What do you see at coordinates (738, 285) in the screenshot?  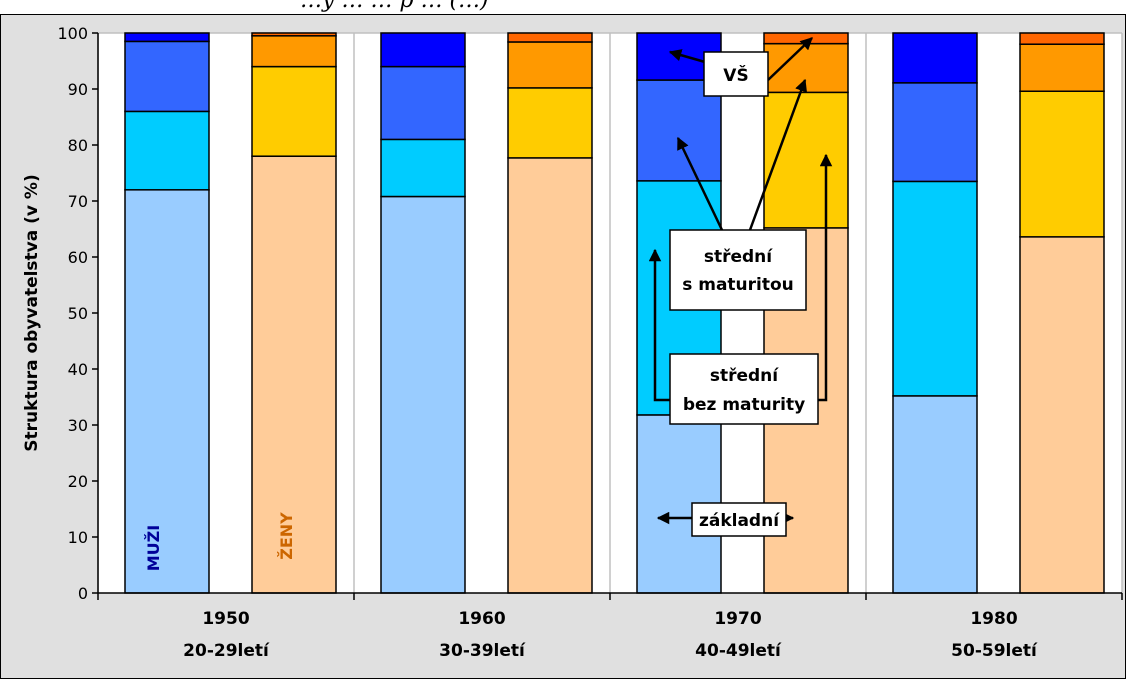 I see `callout-s-maturitou-line2: s maturitou` at bounding box center [738, 285].